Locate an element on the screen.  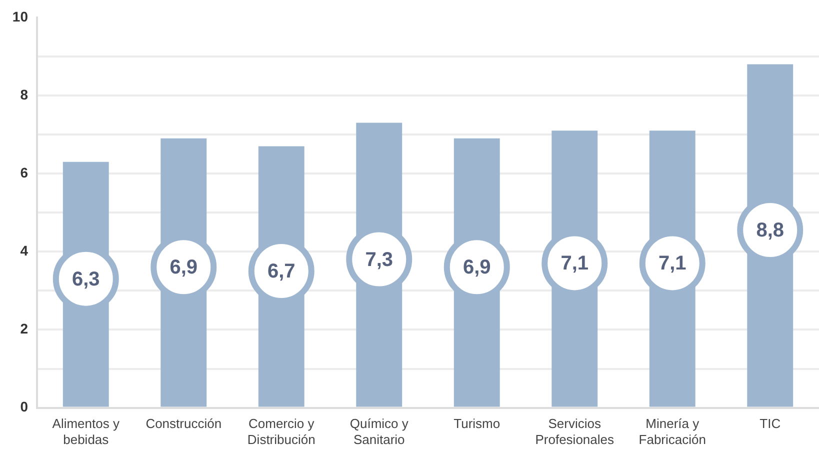
data-label: 7,3 is located at coordinates (379, 259).